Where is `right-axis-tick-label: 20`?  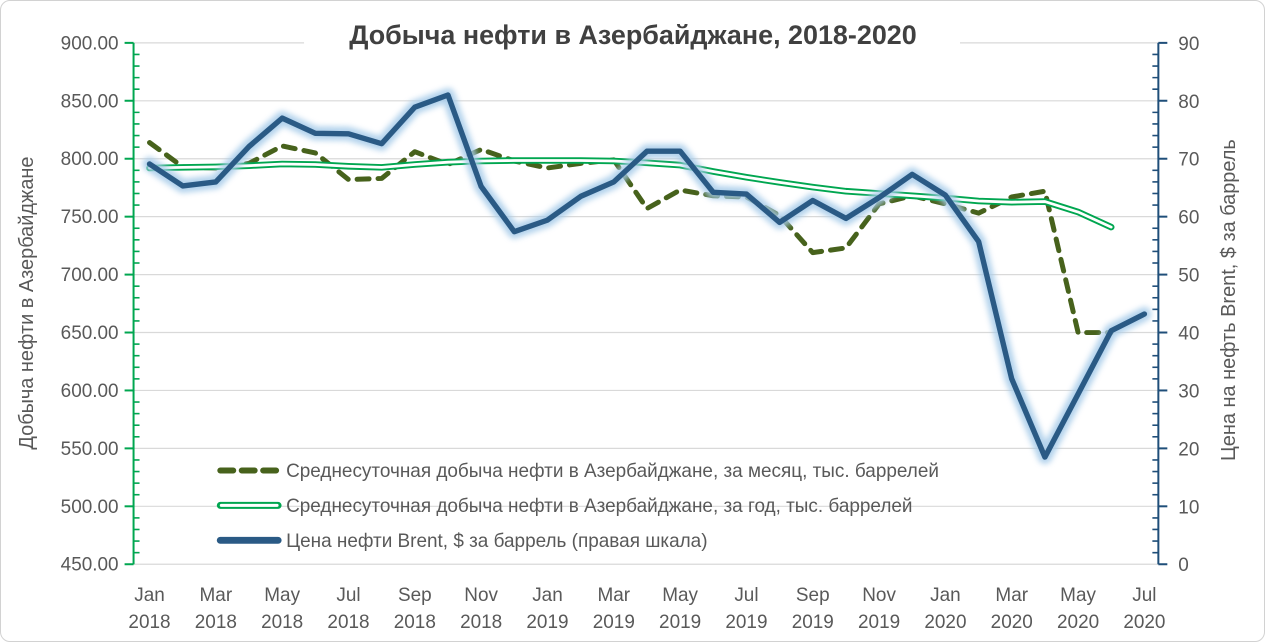
right-axis-tick-label: 20 is located at coordinates (1188, 449).